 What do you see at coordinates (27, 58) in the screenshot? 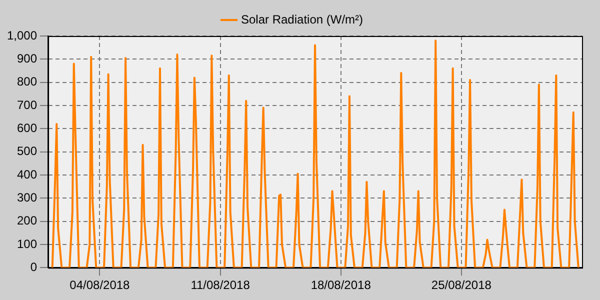
I see `y-tick-label: 900` at bounding box center [27, 58].